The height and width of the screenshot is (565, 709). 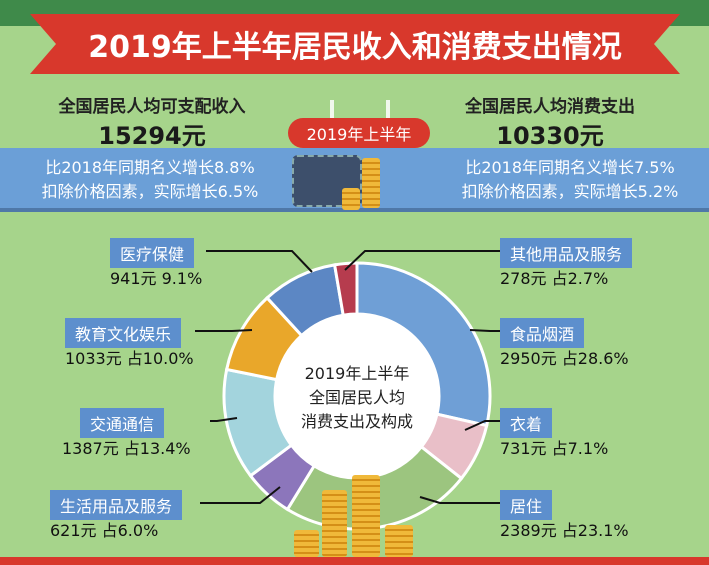 What do you see at coordinates (152, 253) in the screenshot?
I see `slice-label: 医疗保健` at bounding box center [152, 253].